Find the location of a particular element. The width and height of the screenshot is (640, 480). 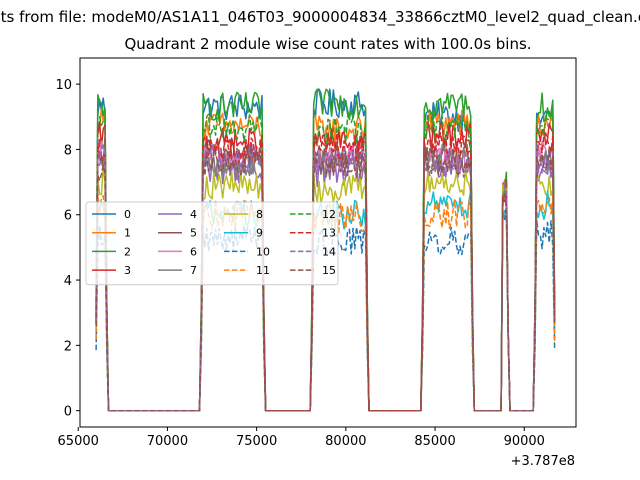

x-tick-label: 80000 is located at coordinates (345, 441).